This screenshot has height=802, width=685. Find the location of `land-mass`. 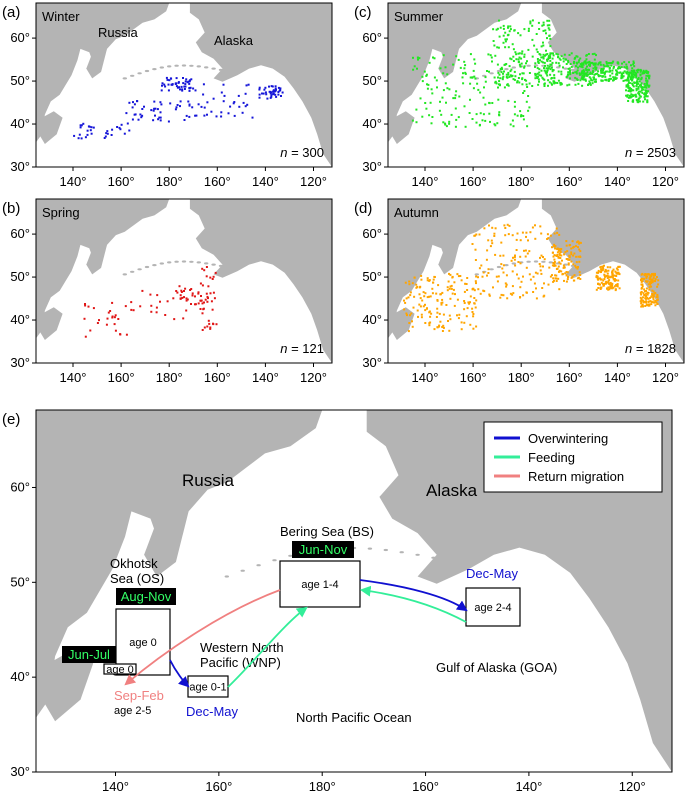

land-mass is located at coordinates (403, 323).